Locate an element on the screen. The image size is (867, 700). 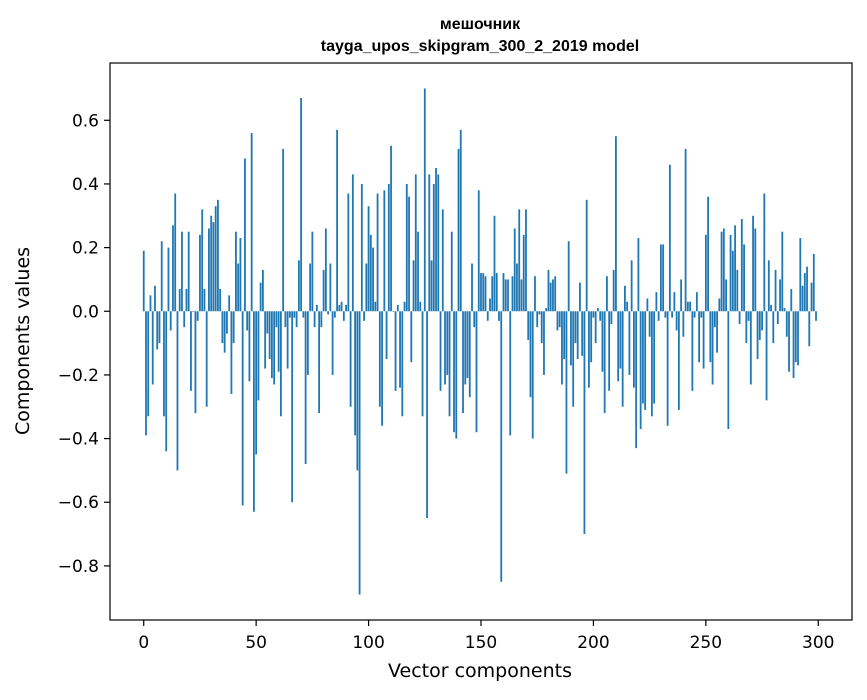
y-tick-label: −0.6 is located at coordinates (78, 503).